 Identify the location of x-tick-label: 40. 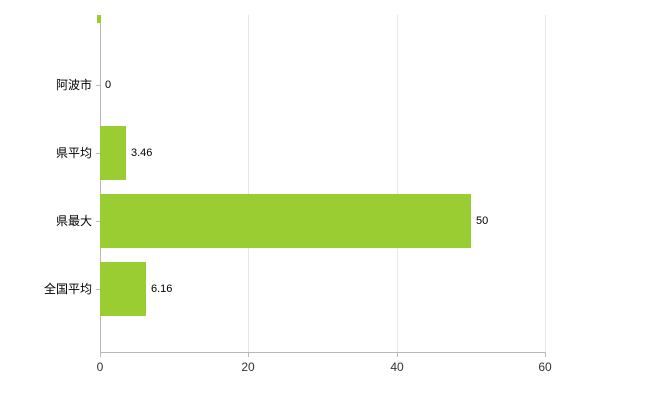
(397, 367).